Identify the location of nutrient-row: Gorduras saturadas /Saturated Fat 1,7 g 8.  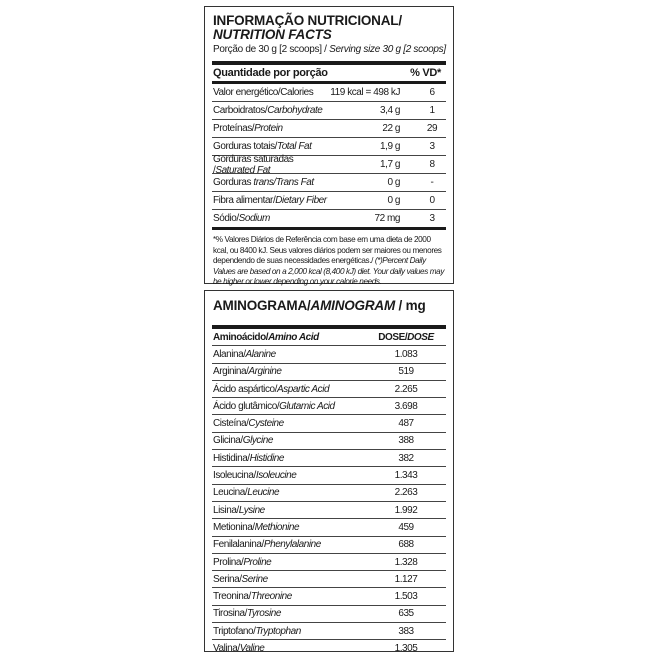
(329, 164).